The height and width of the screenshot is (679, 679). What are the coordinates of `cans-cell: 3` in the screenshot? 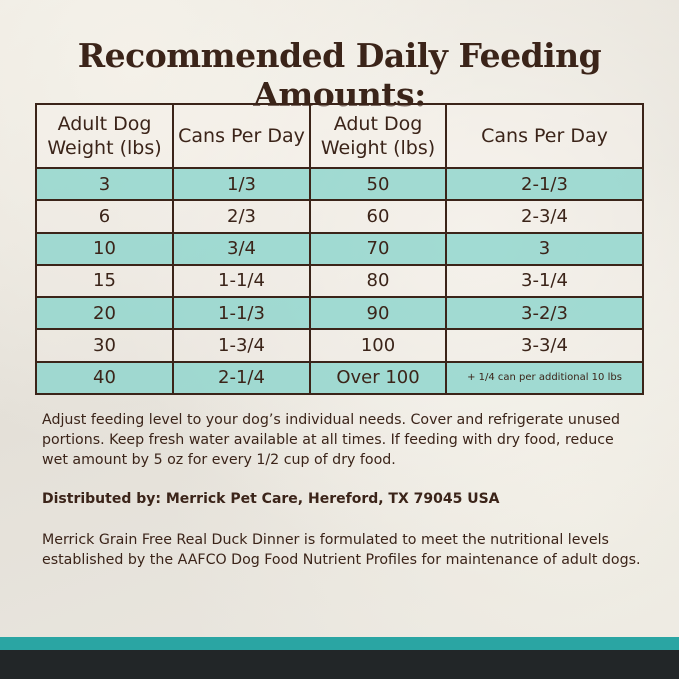 It's located at (544, 248).